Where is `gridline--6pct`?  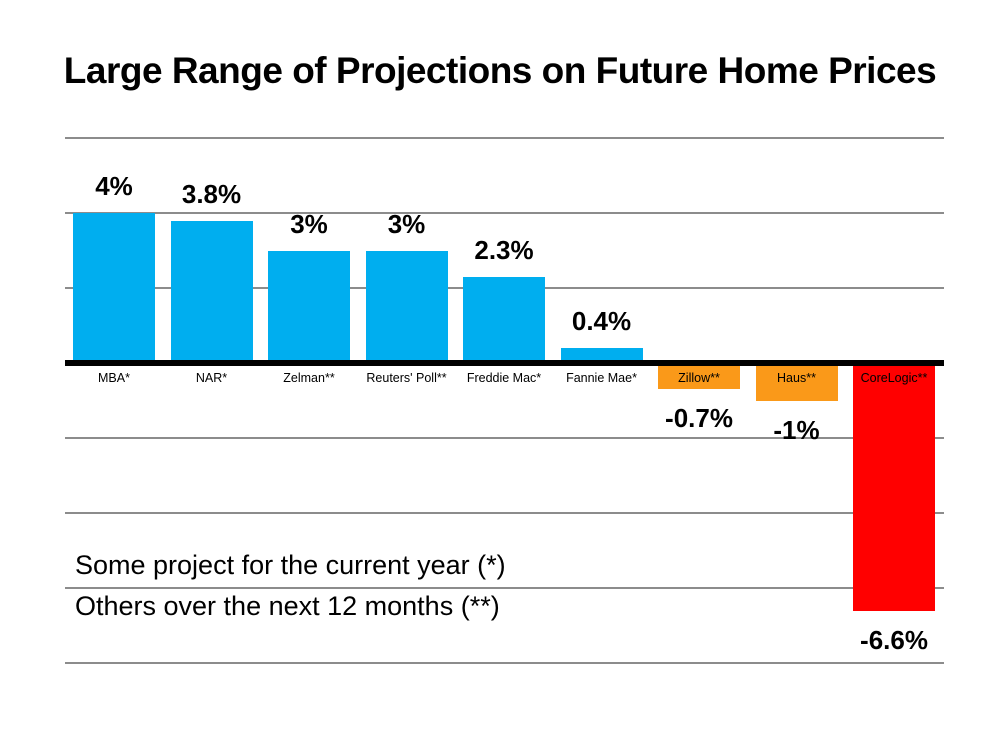 gridline--6pct is located at coordinates (504, 588).